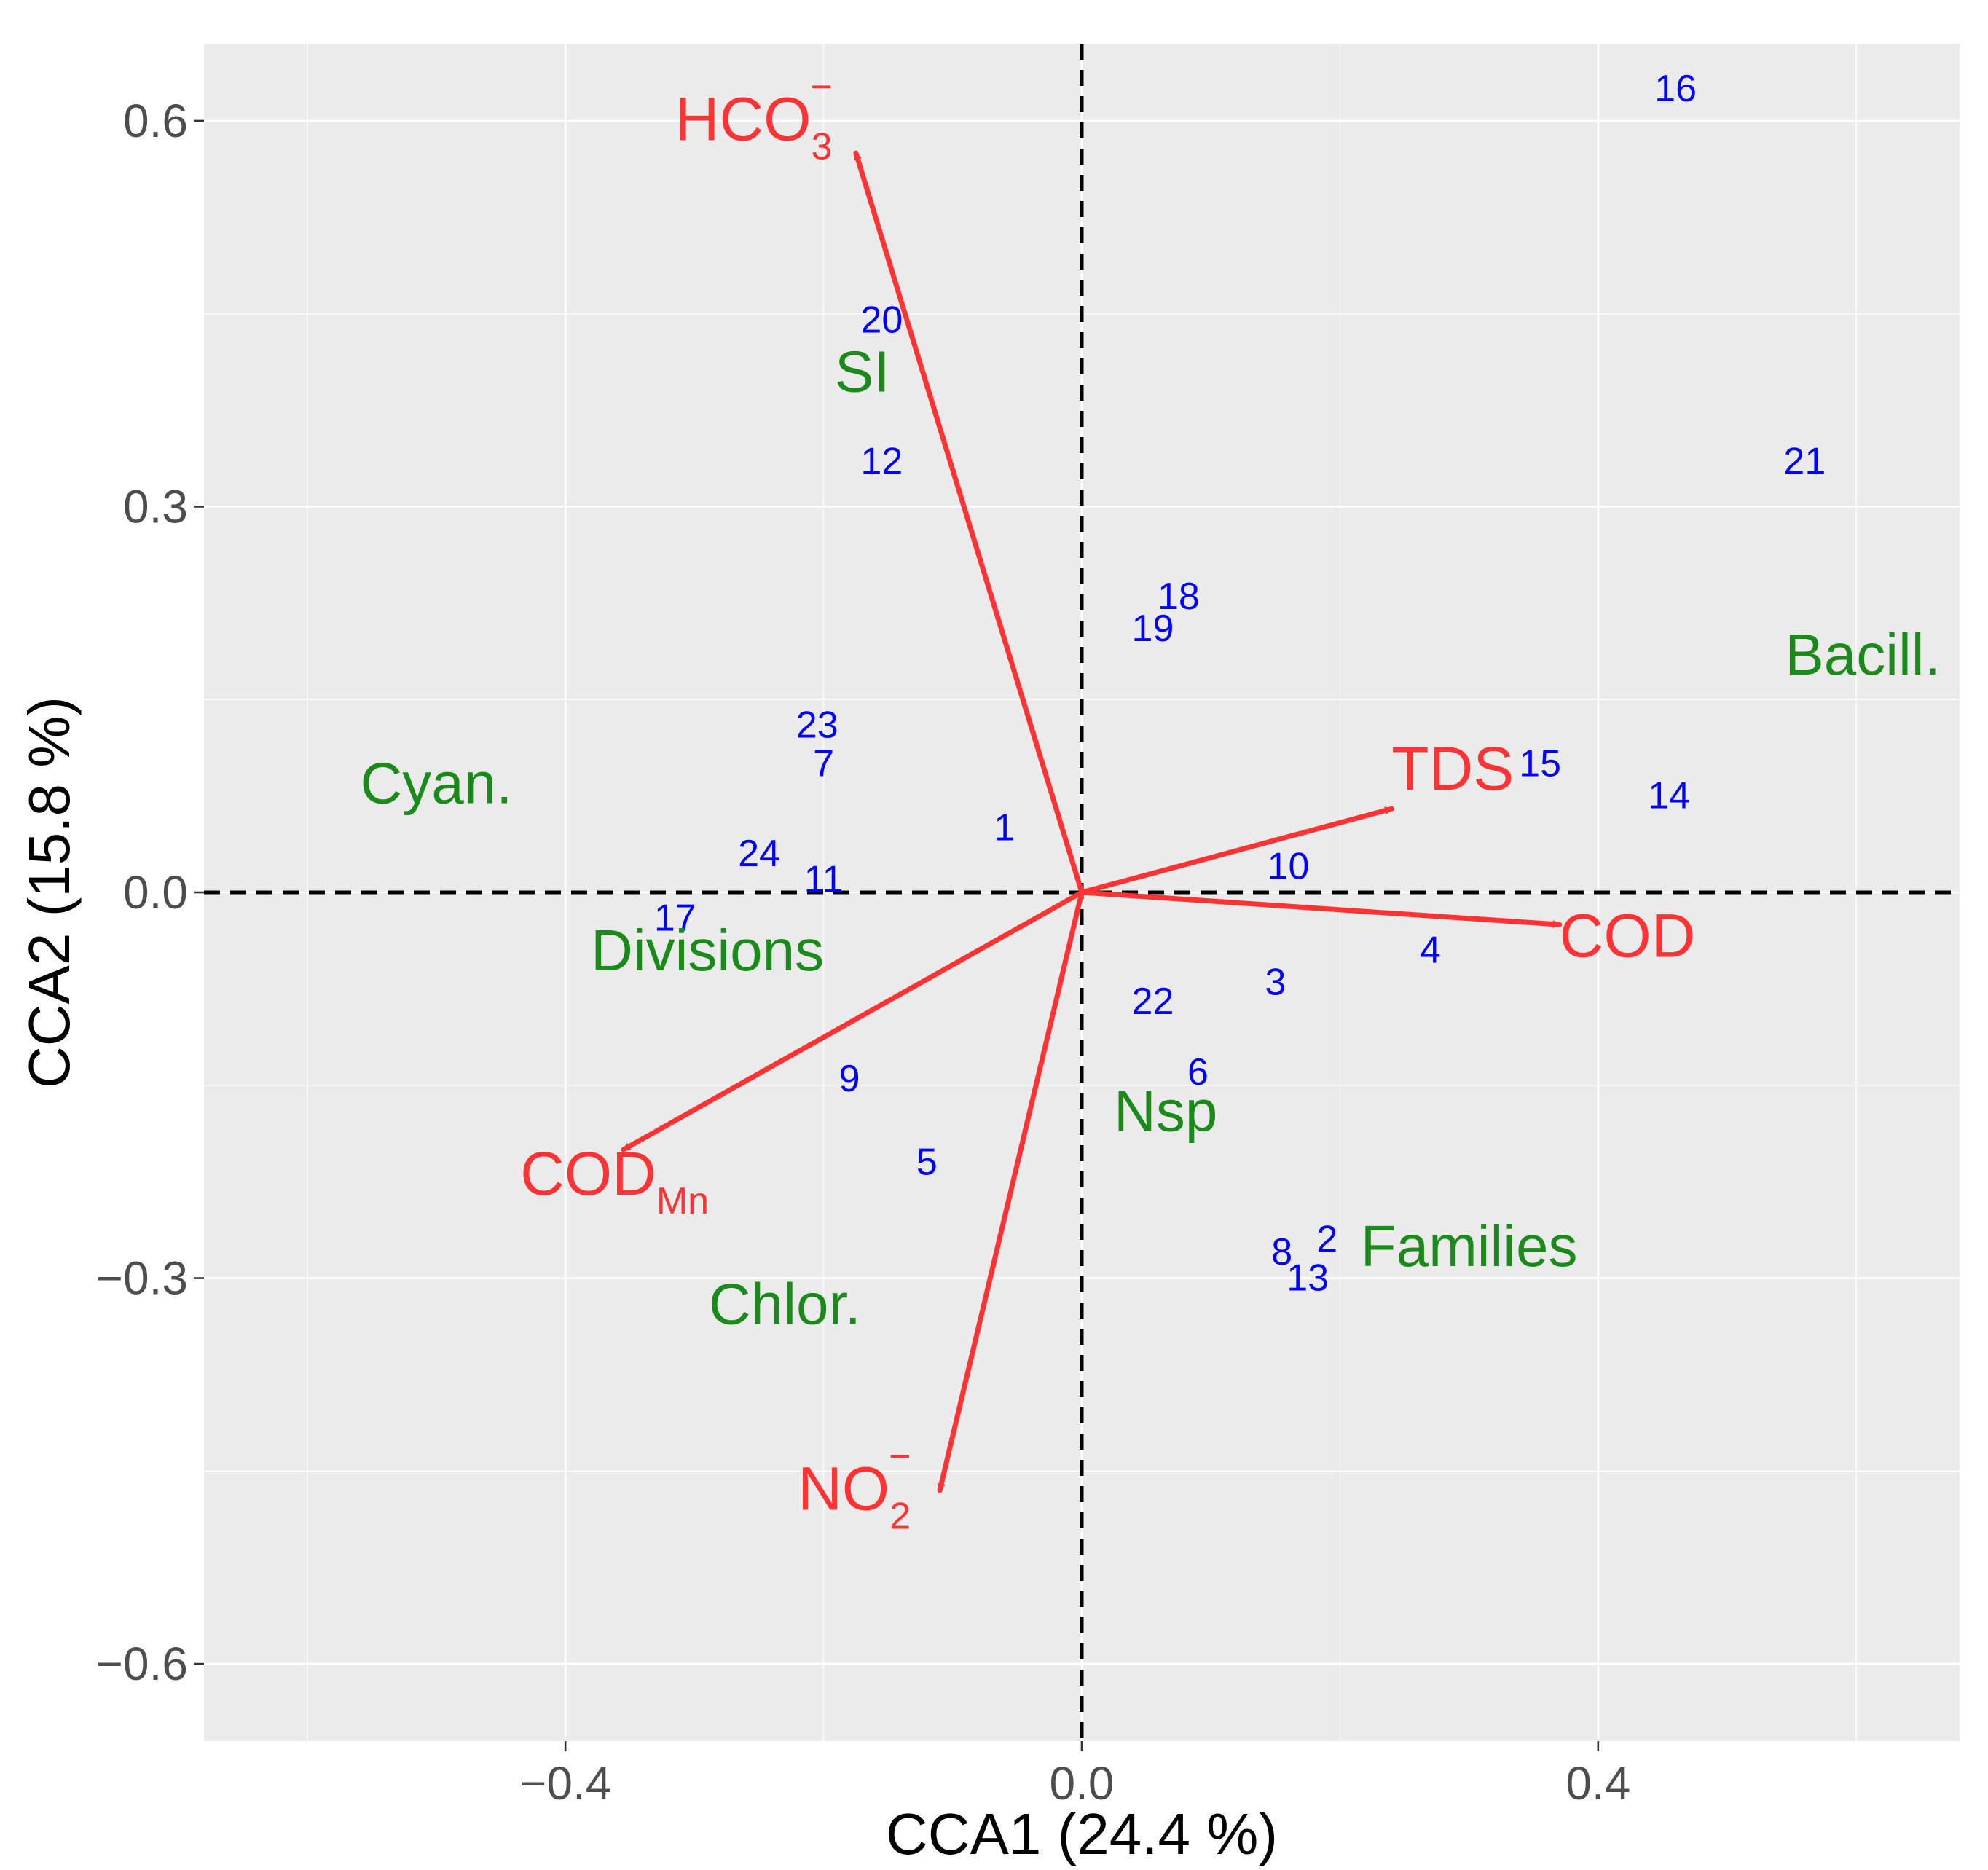 The width and height of the screenshot is (1988, 1870). What do you see at coordinates (785, 1303) in the screenshot?
I see `species-label: Chlor.` at bounding box center [785, 1303].